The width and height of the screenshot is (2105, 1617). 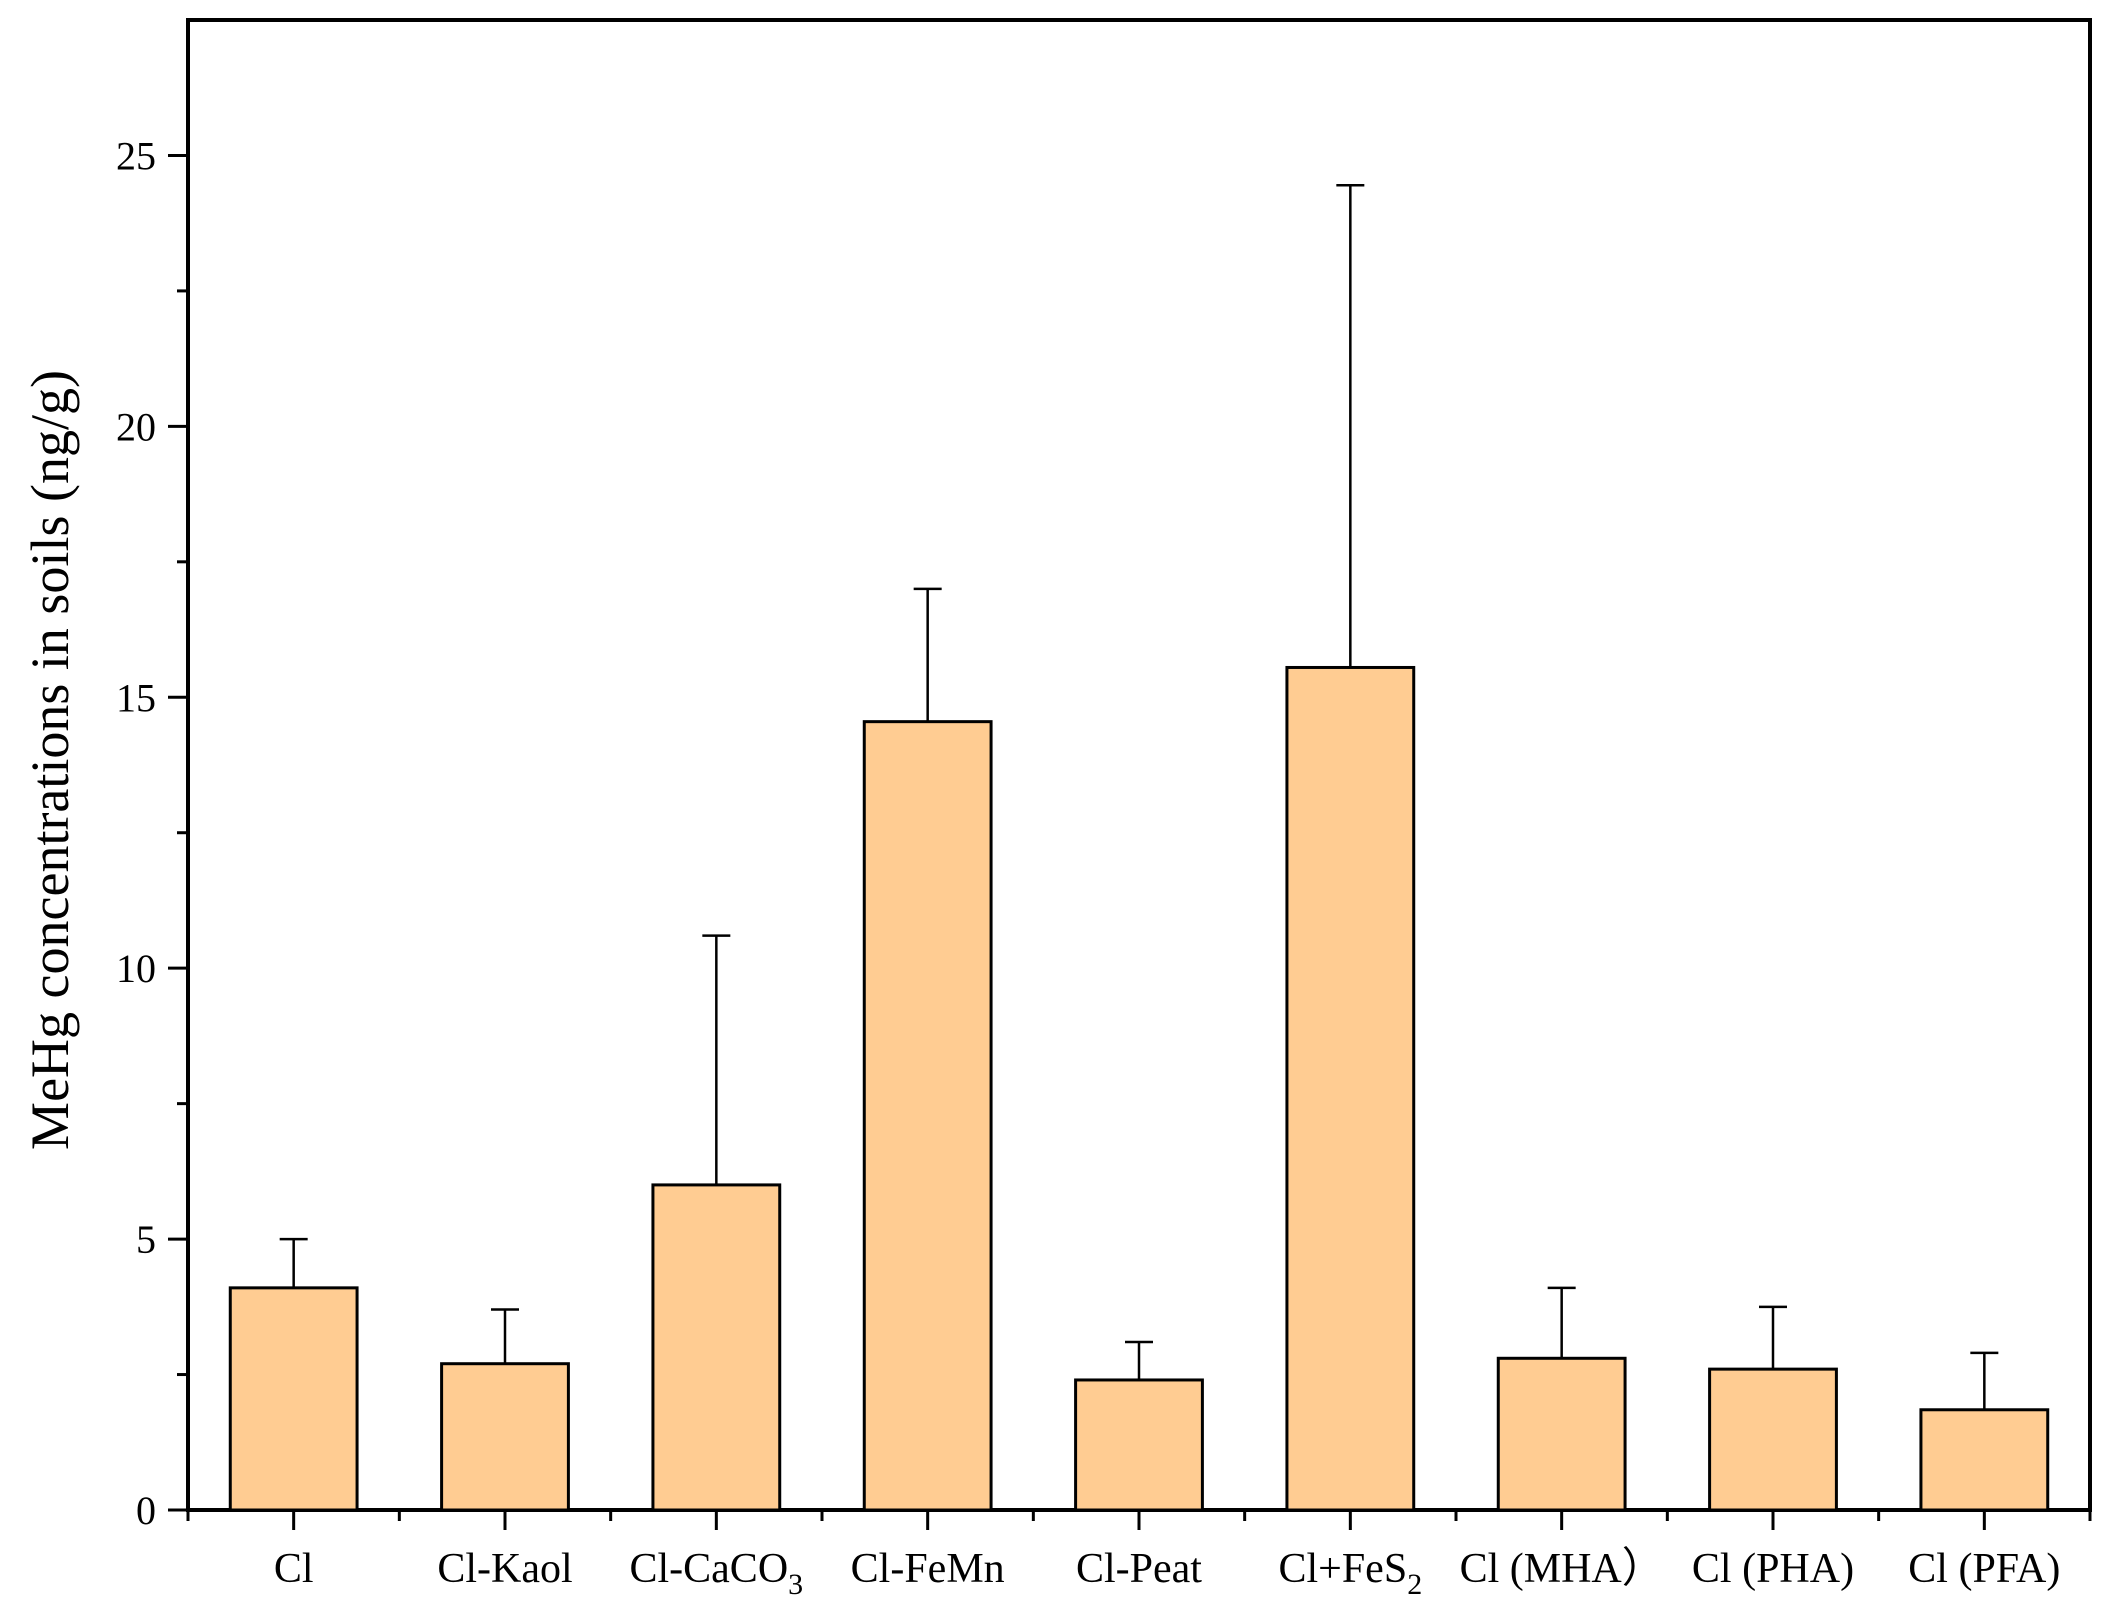 I want to click on x-tick-label: Cl (PFA), so click(x=1984, y=1569).